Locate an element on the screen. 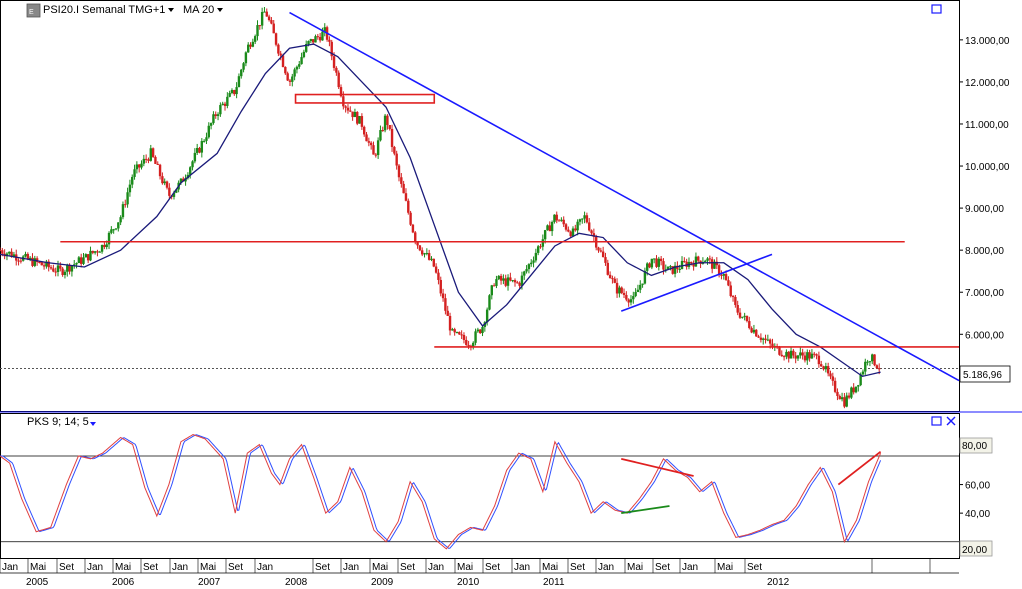 This screenshot has width=1022, height=589. oscillator-title: PKS 9; 14; 5 is located at coordinates (58, 422).